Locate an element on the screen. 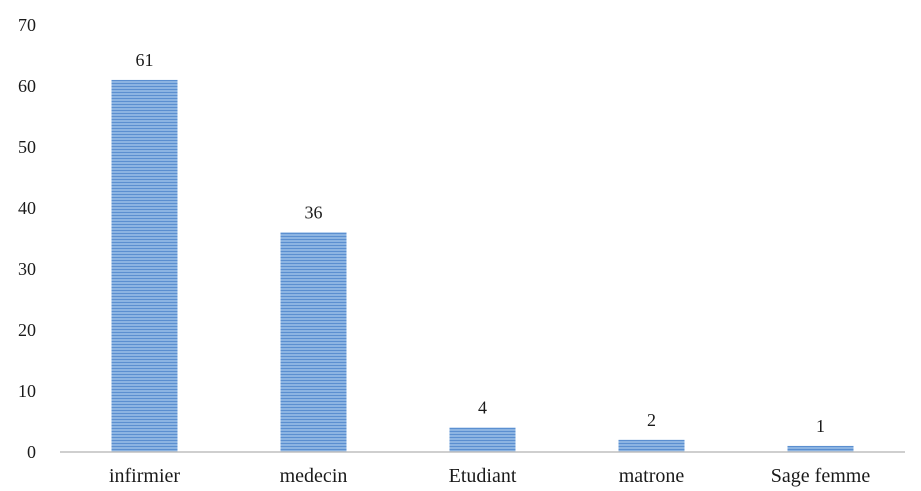  bar-data-label: 1 is located at coordinates (820, 426).